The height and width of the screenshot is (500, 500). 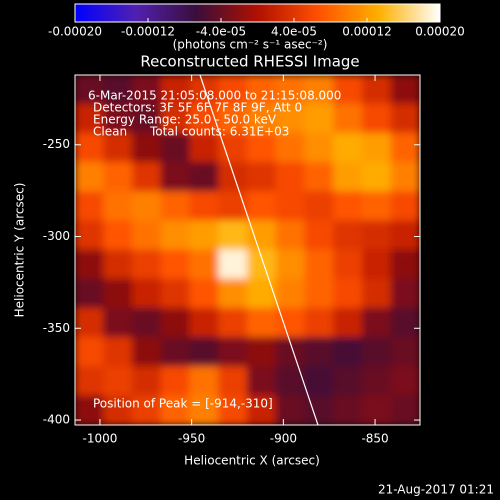 I want to click on colorbar-label: (photons cm⁻² s⁻¹ asec⁻²), so click(x=250, y=45).